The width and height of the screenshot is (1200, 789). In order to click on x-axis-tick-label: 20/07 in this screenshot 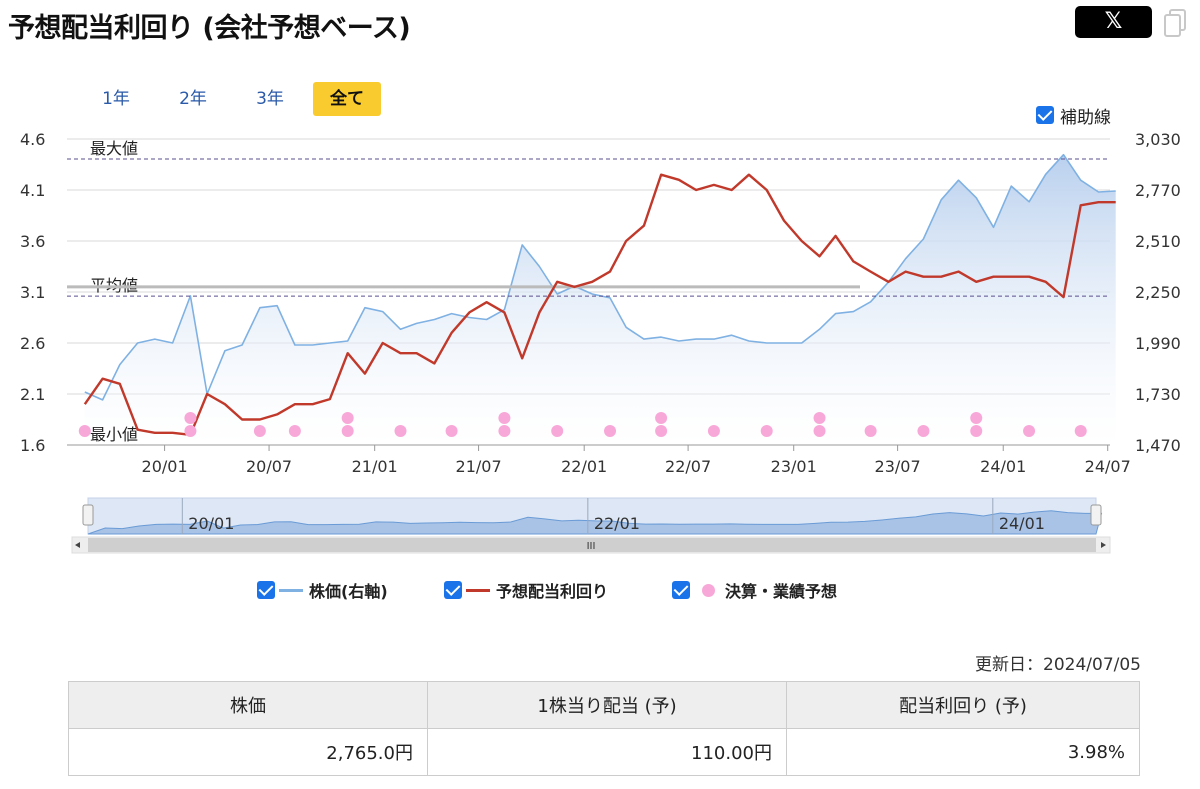, I will do `click(269, 466)`.